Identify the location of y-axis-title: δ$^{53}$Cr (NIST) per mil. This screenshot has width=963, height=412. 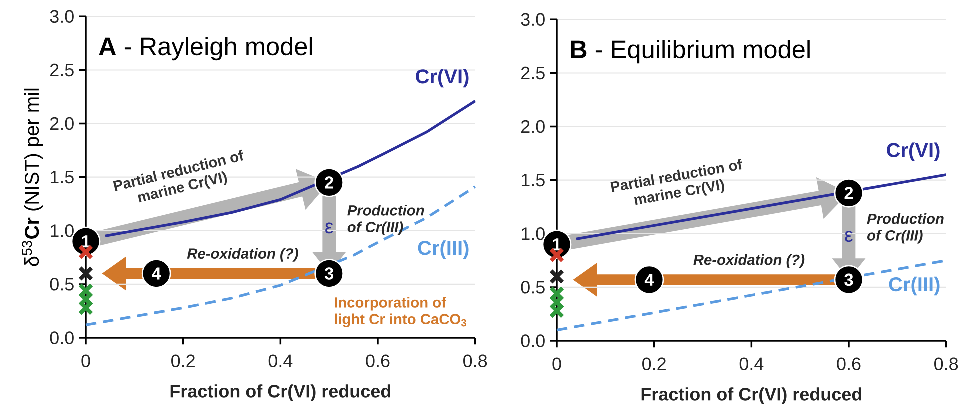
(33, 177).